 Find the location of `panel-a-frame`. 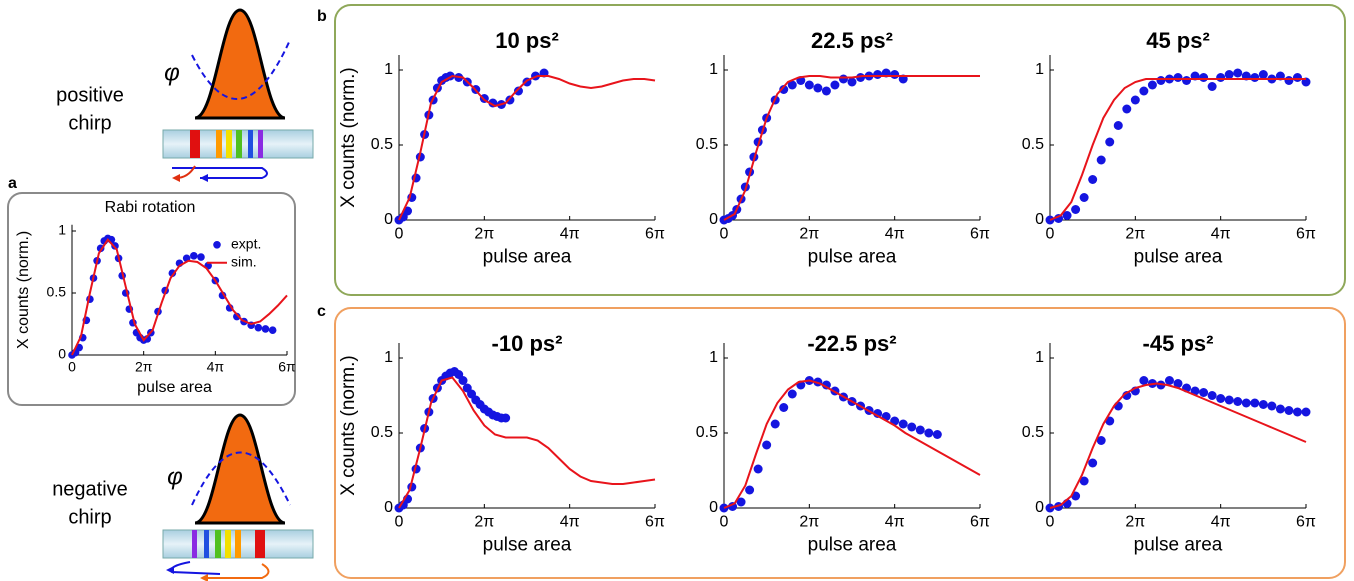

panel-a-frame is located at coordinates (151, 299).